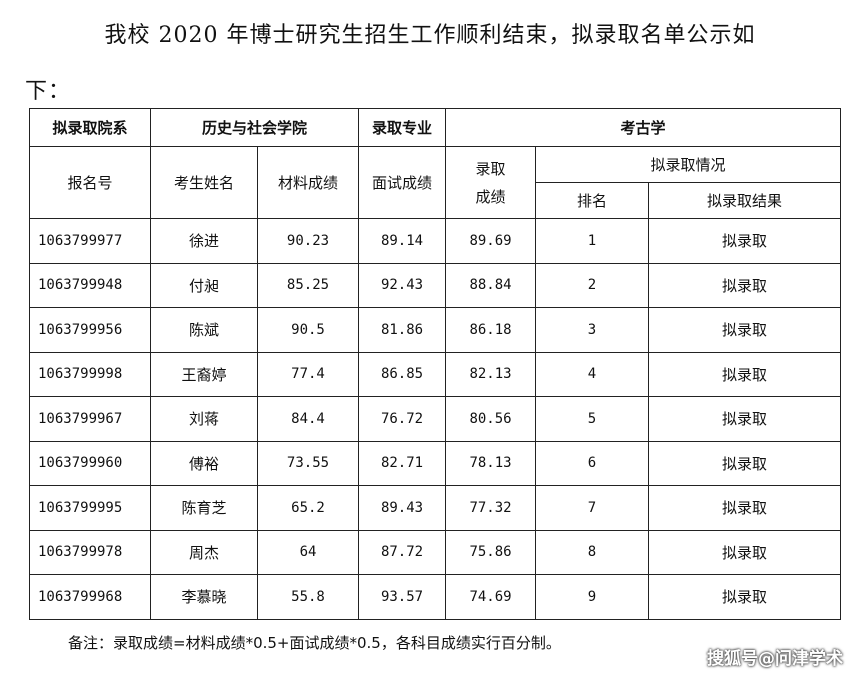 The height and width of the screenshot is (673, 857). What do you see at coordinates (204, 285) in the screenshot?
I see `cell-name: 付昶` at bounding box center [204, 285].